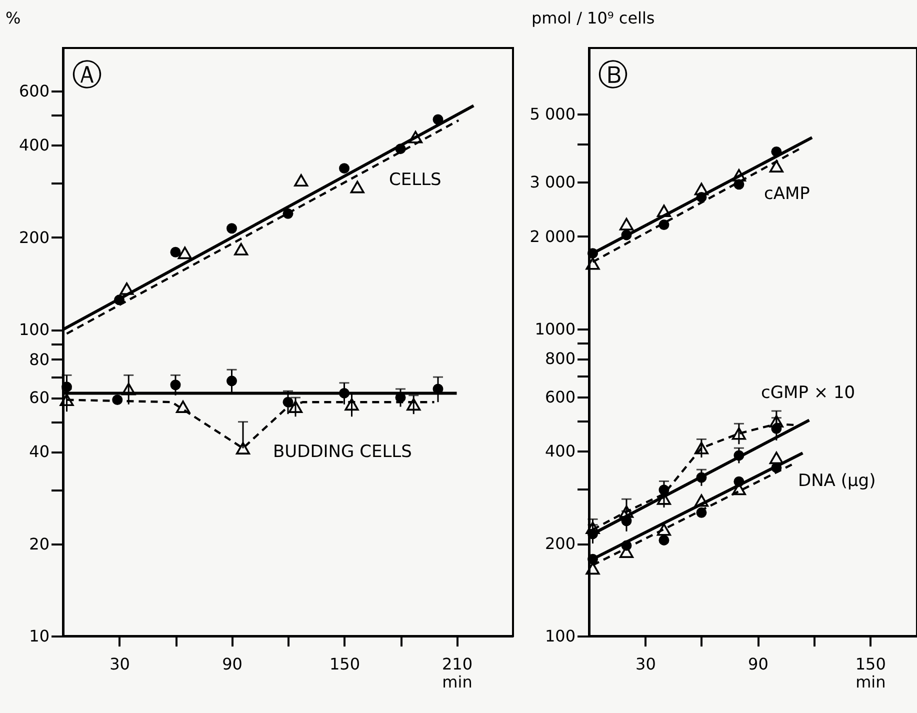 Image resolution: width=917 pixels, height=713 pixels. What do you see at coordinates (415, 180) in the screenshot?
I see `annotation: CELLS` at bounding box center [415, 180].